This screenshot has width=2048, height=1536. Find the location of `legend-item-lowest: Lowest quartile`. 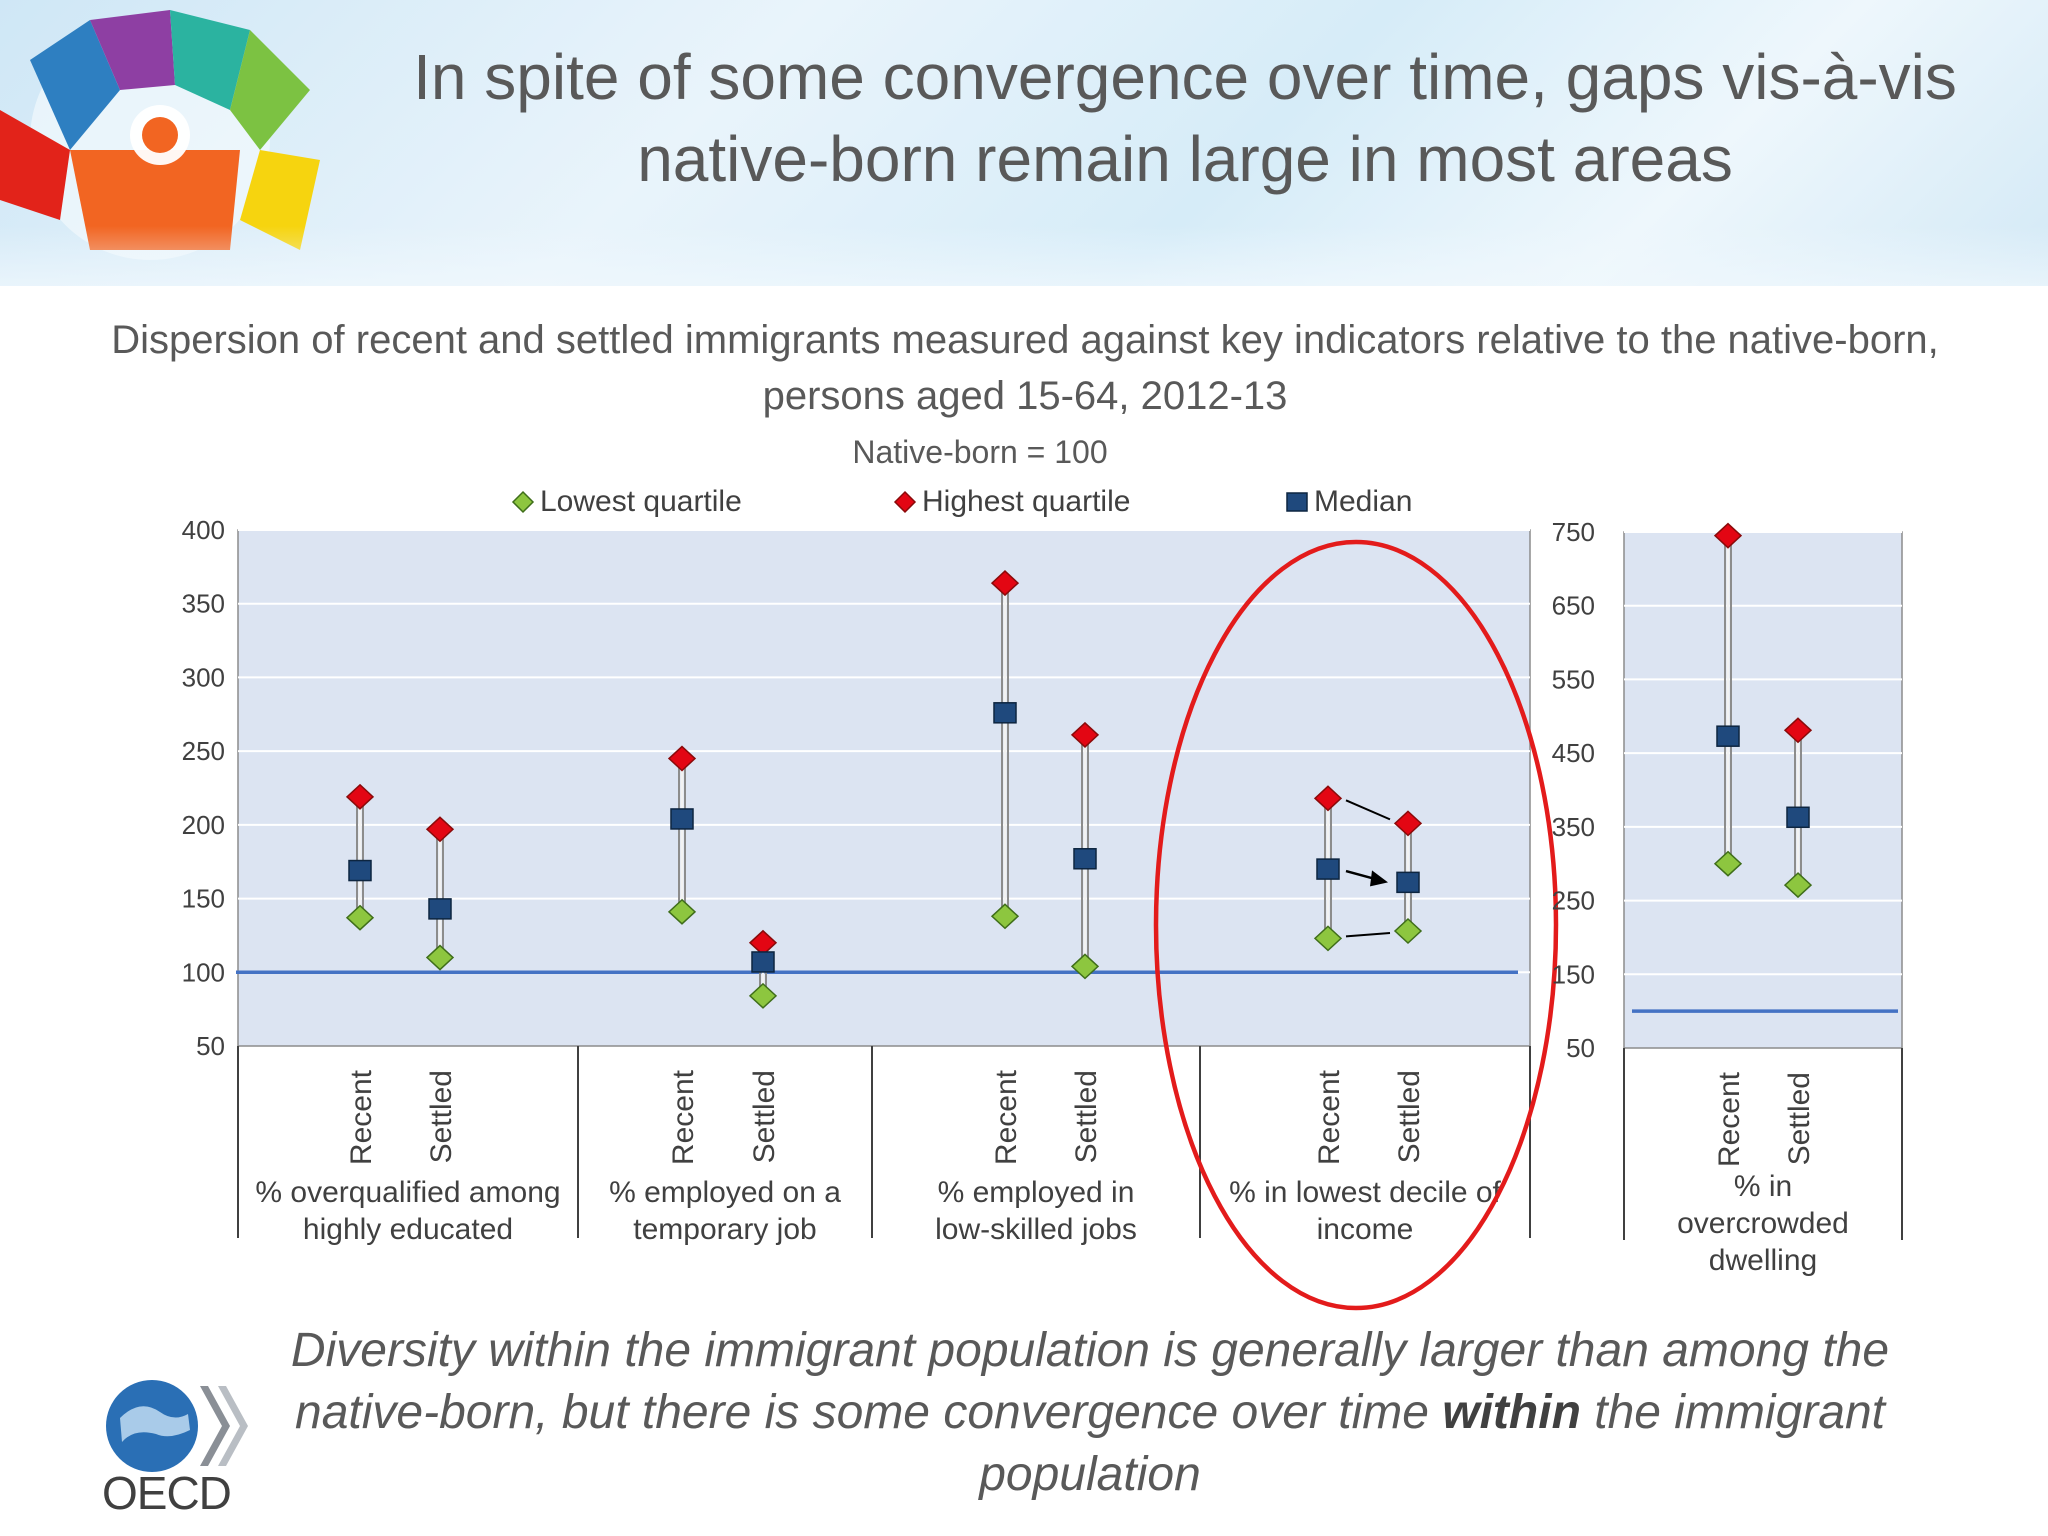

legend-item-lowest: Lowest quartile is located at coordinates (626, 502).